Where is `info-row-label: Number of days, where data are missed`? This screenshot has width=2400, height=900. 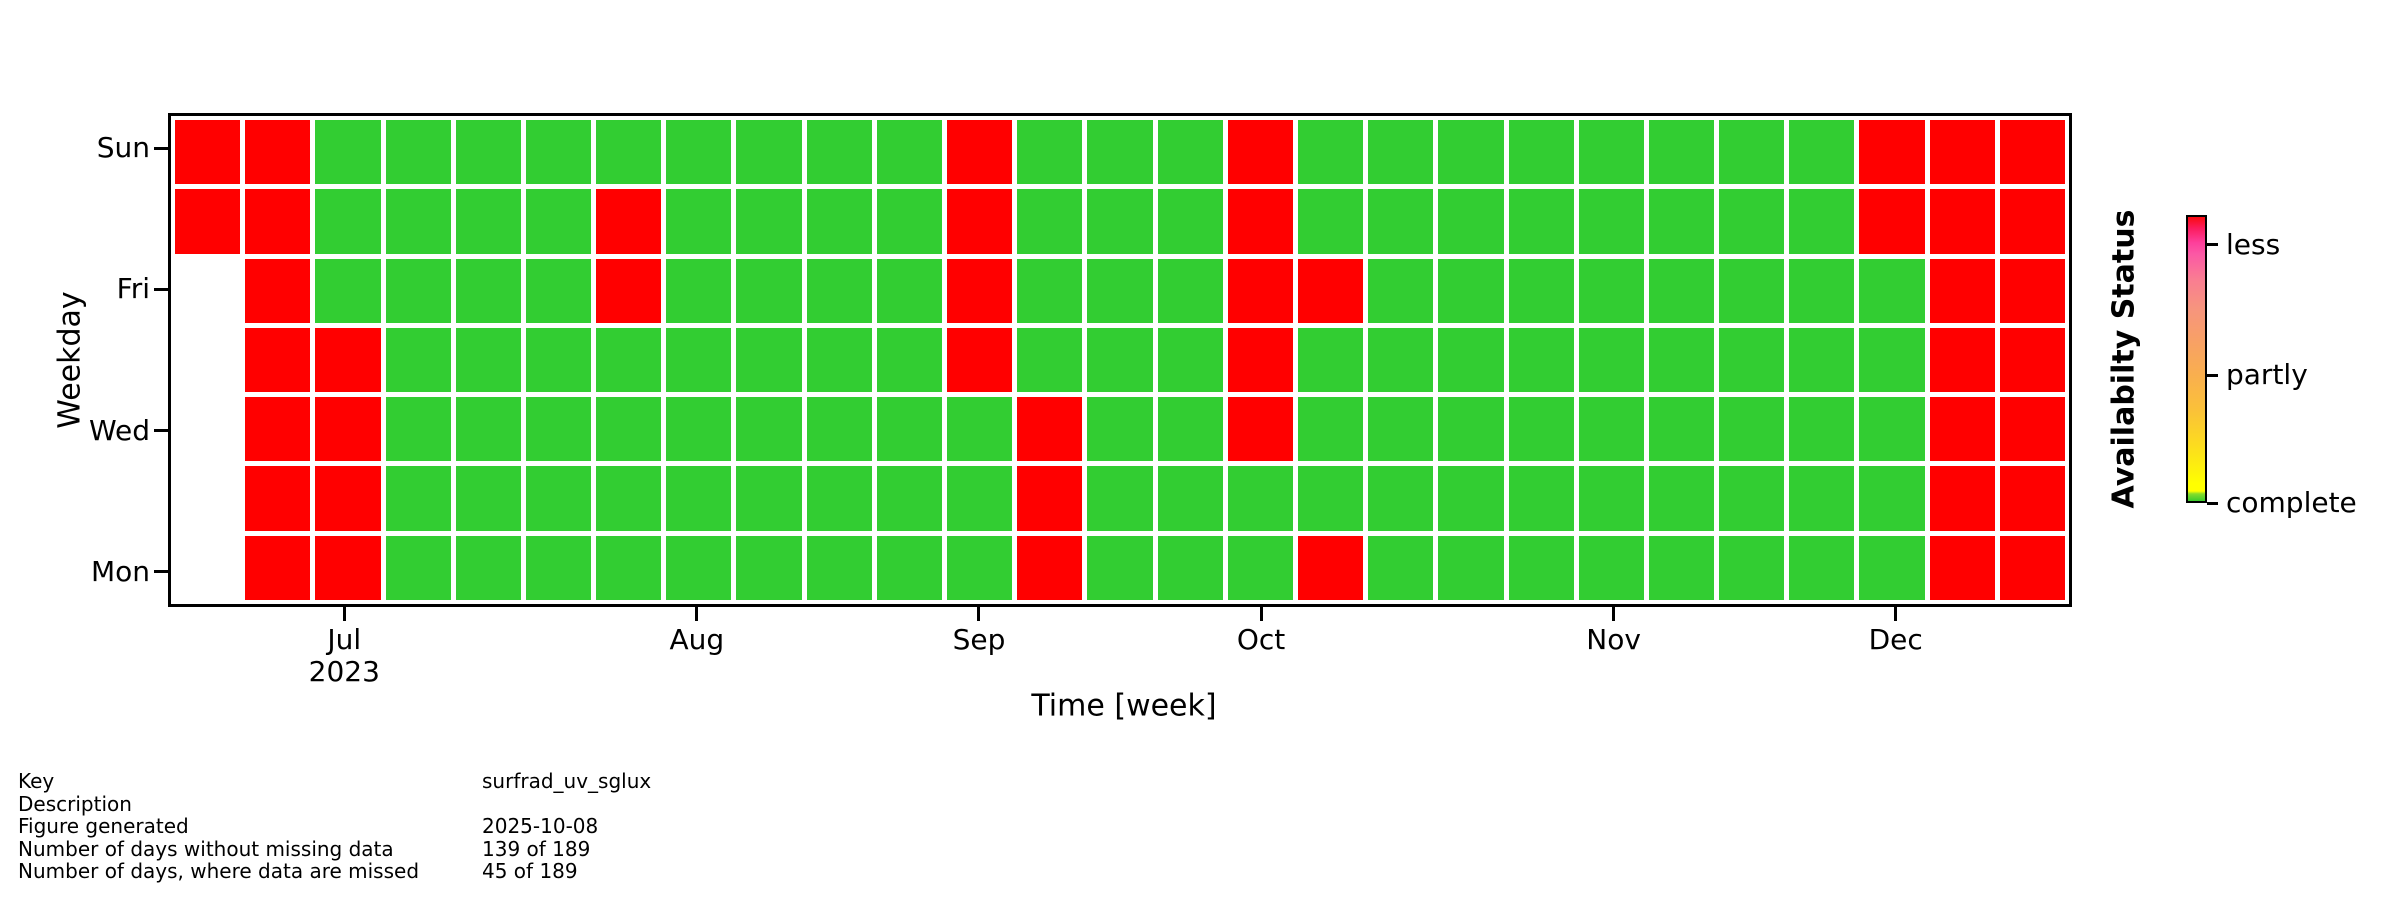
info-row-label: Number of days, where data are missed is located at coordinates (219, 871).